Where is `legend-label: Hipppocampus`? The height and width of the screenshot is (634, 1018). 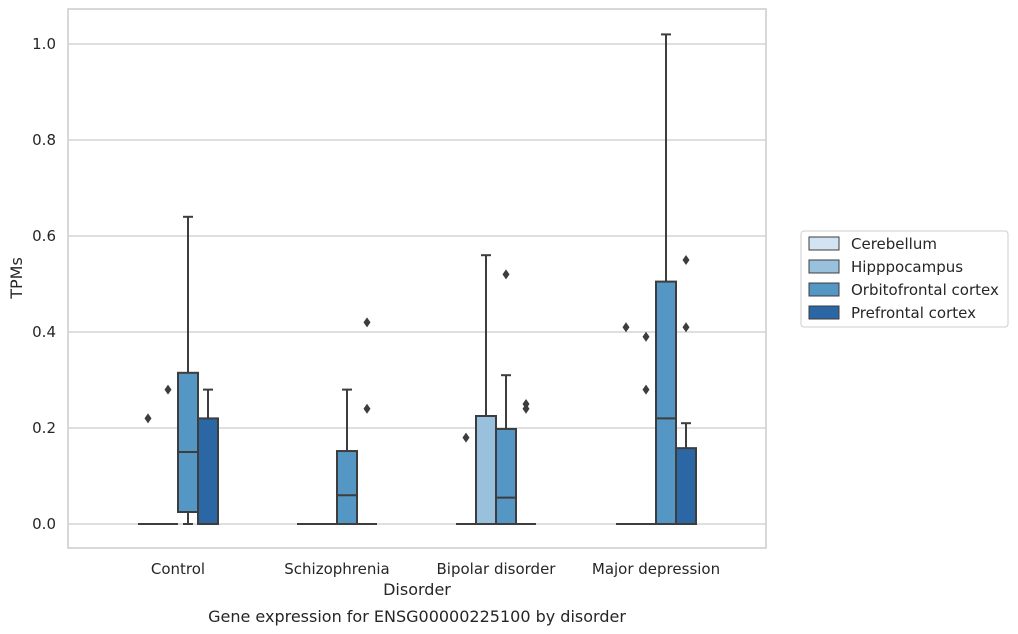 legend-label: Hipppocampus is located at coordinates (907, 267).